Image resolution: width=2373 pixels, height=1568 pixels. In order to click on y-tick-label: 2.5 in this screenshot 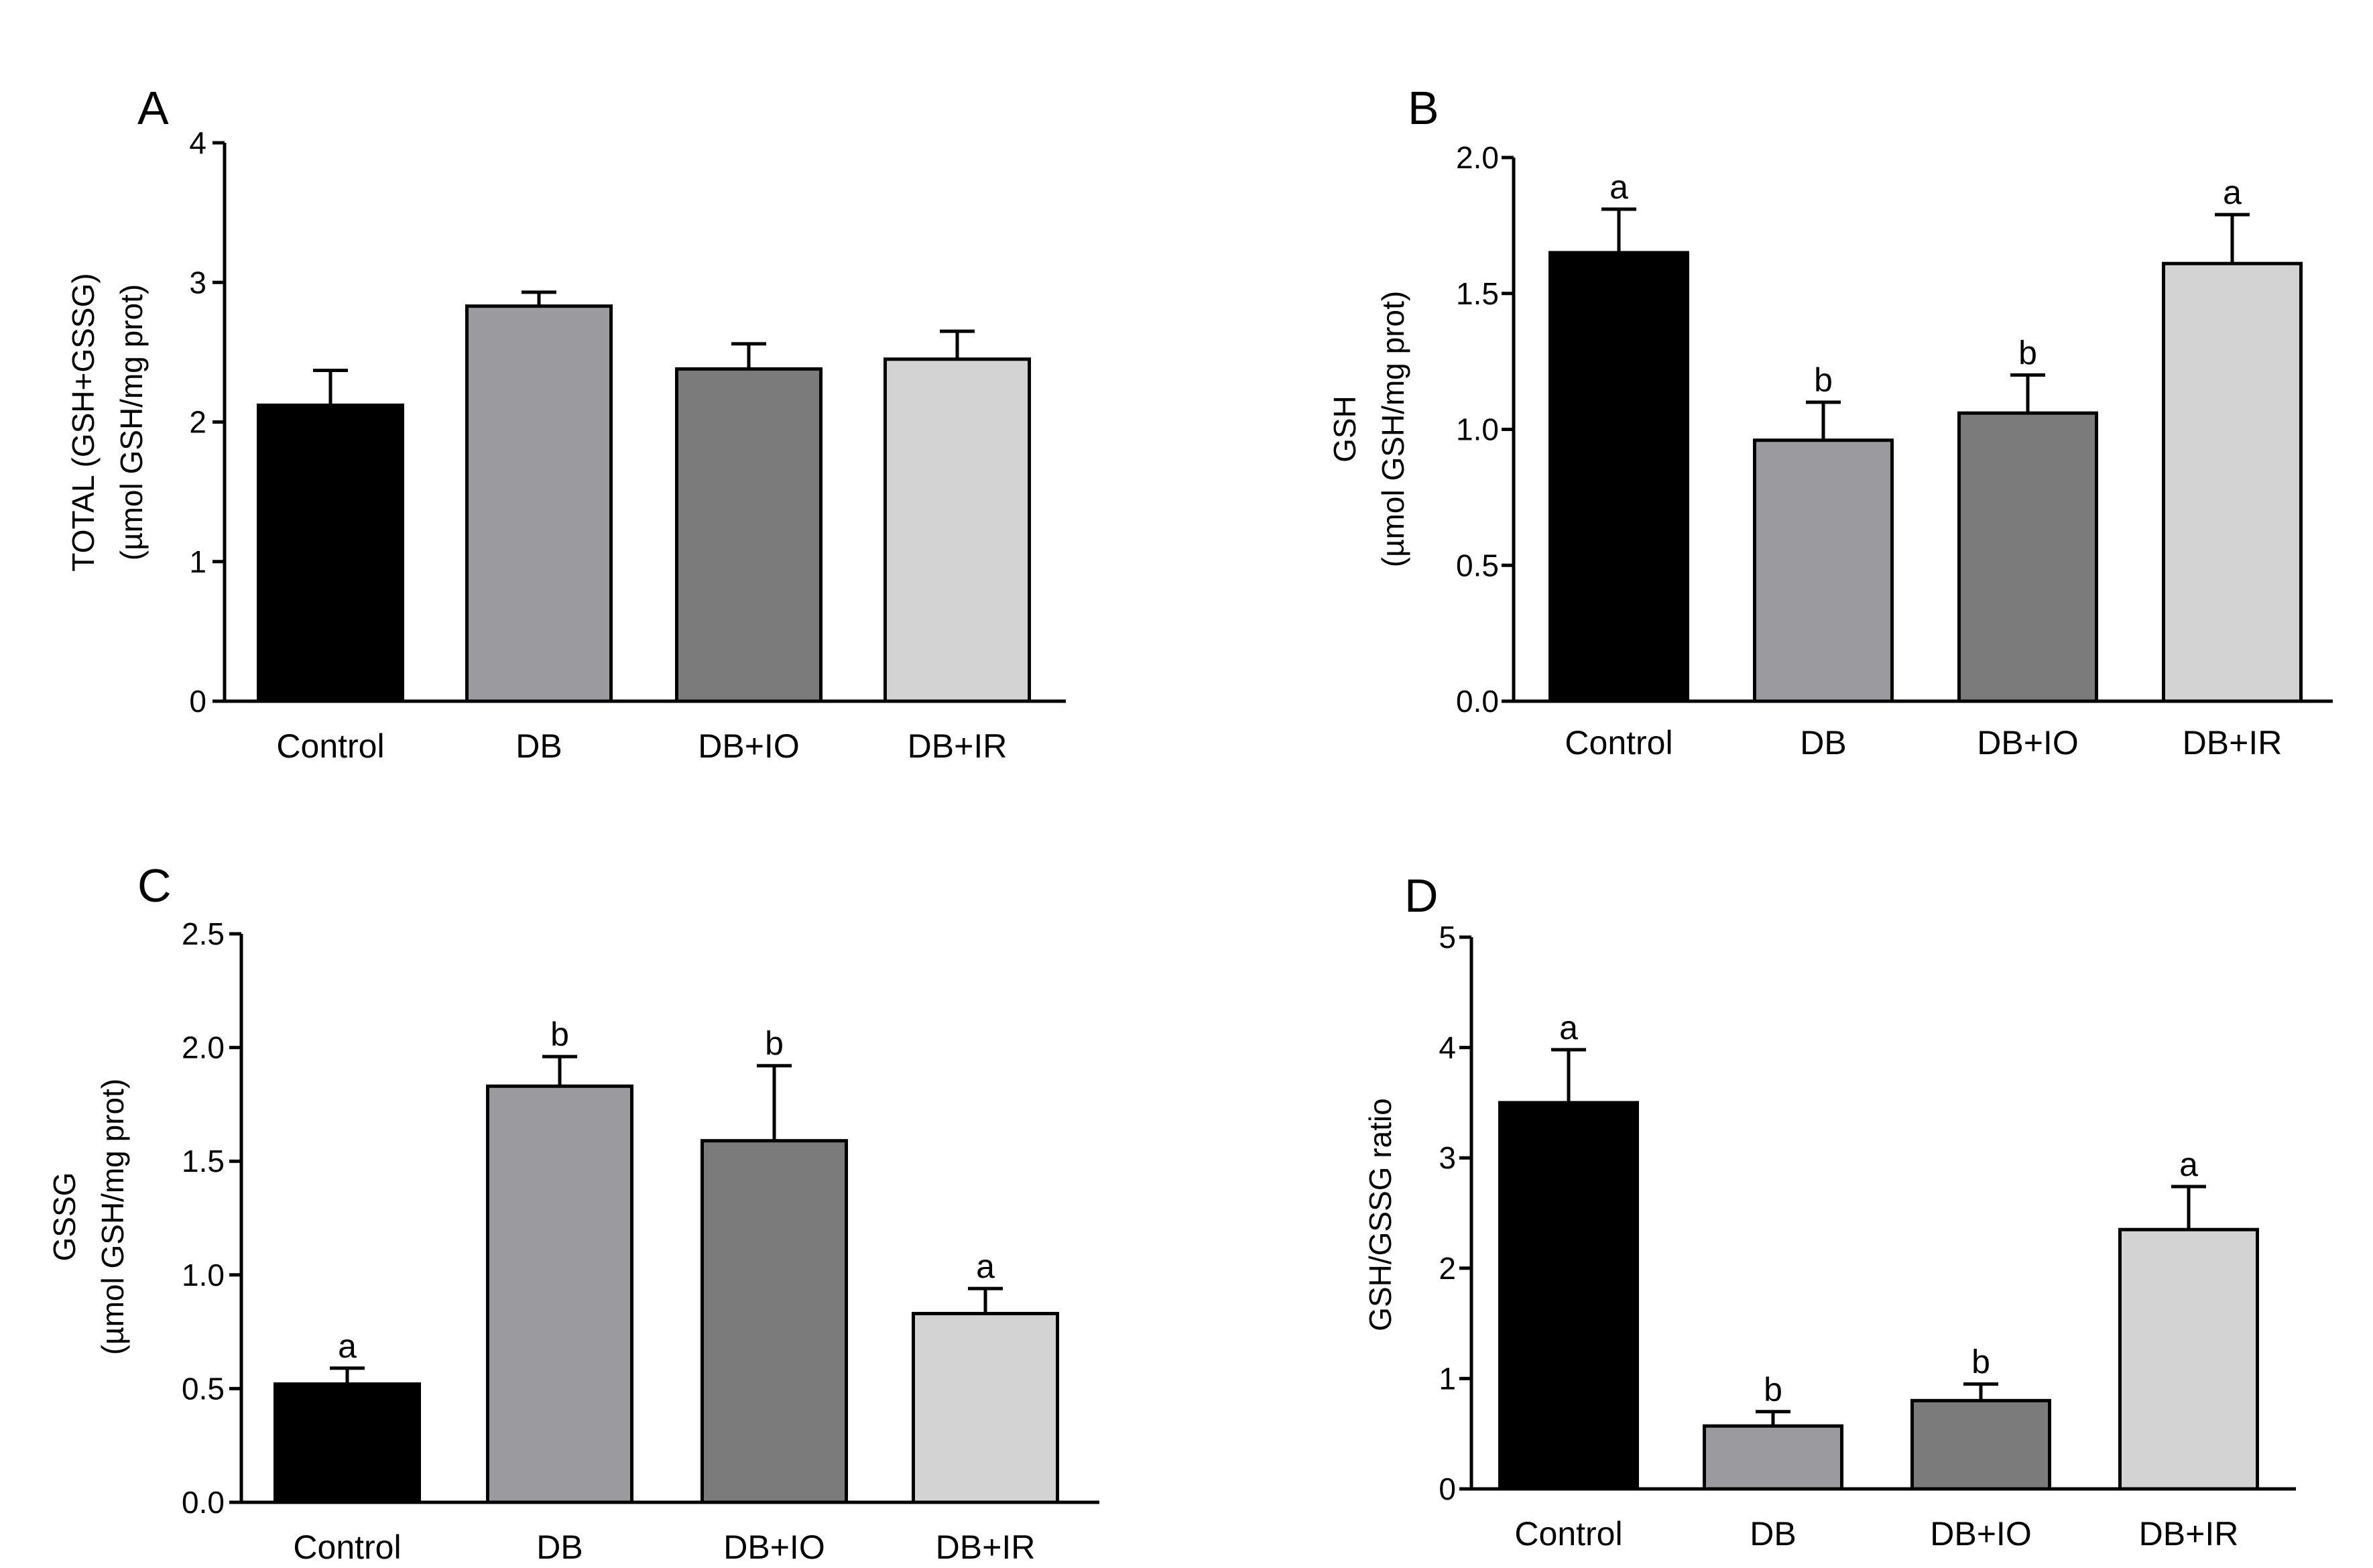, I will do `click(203, 934)`.